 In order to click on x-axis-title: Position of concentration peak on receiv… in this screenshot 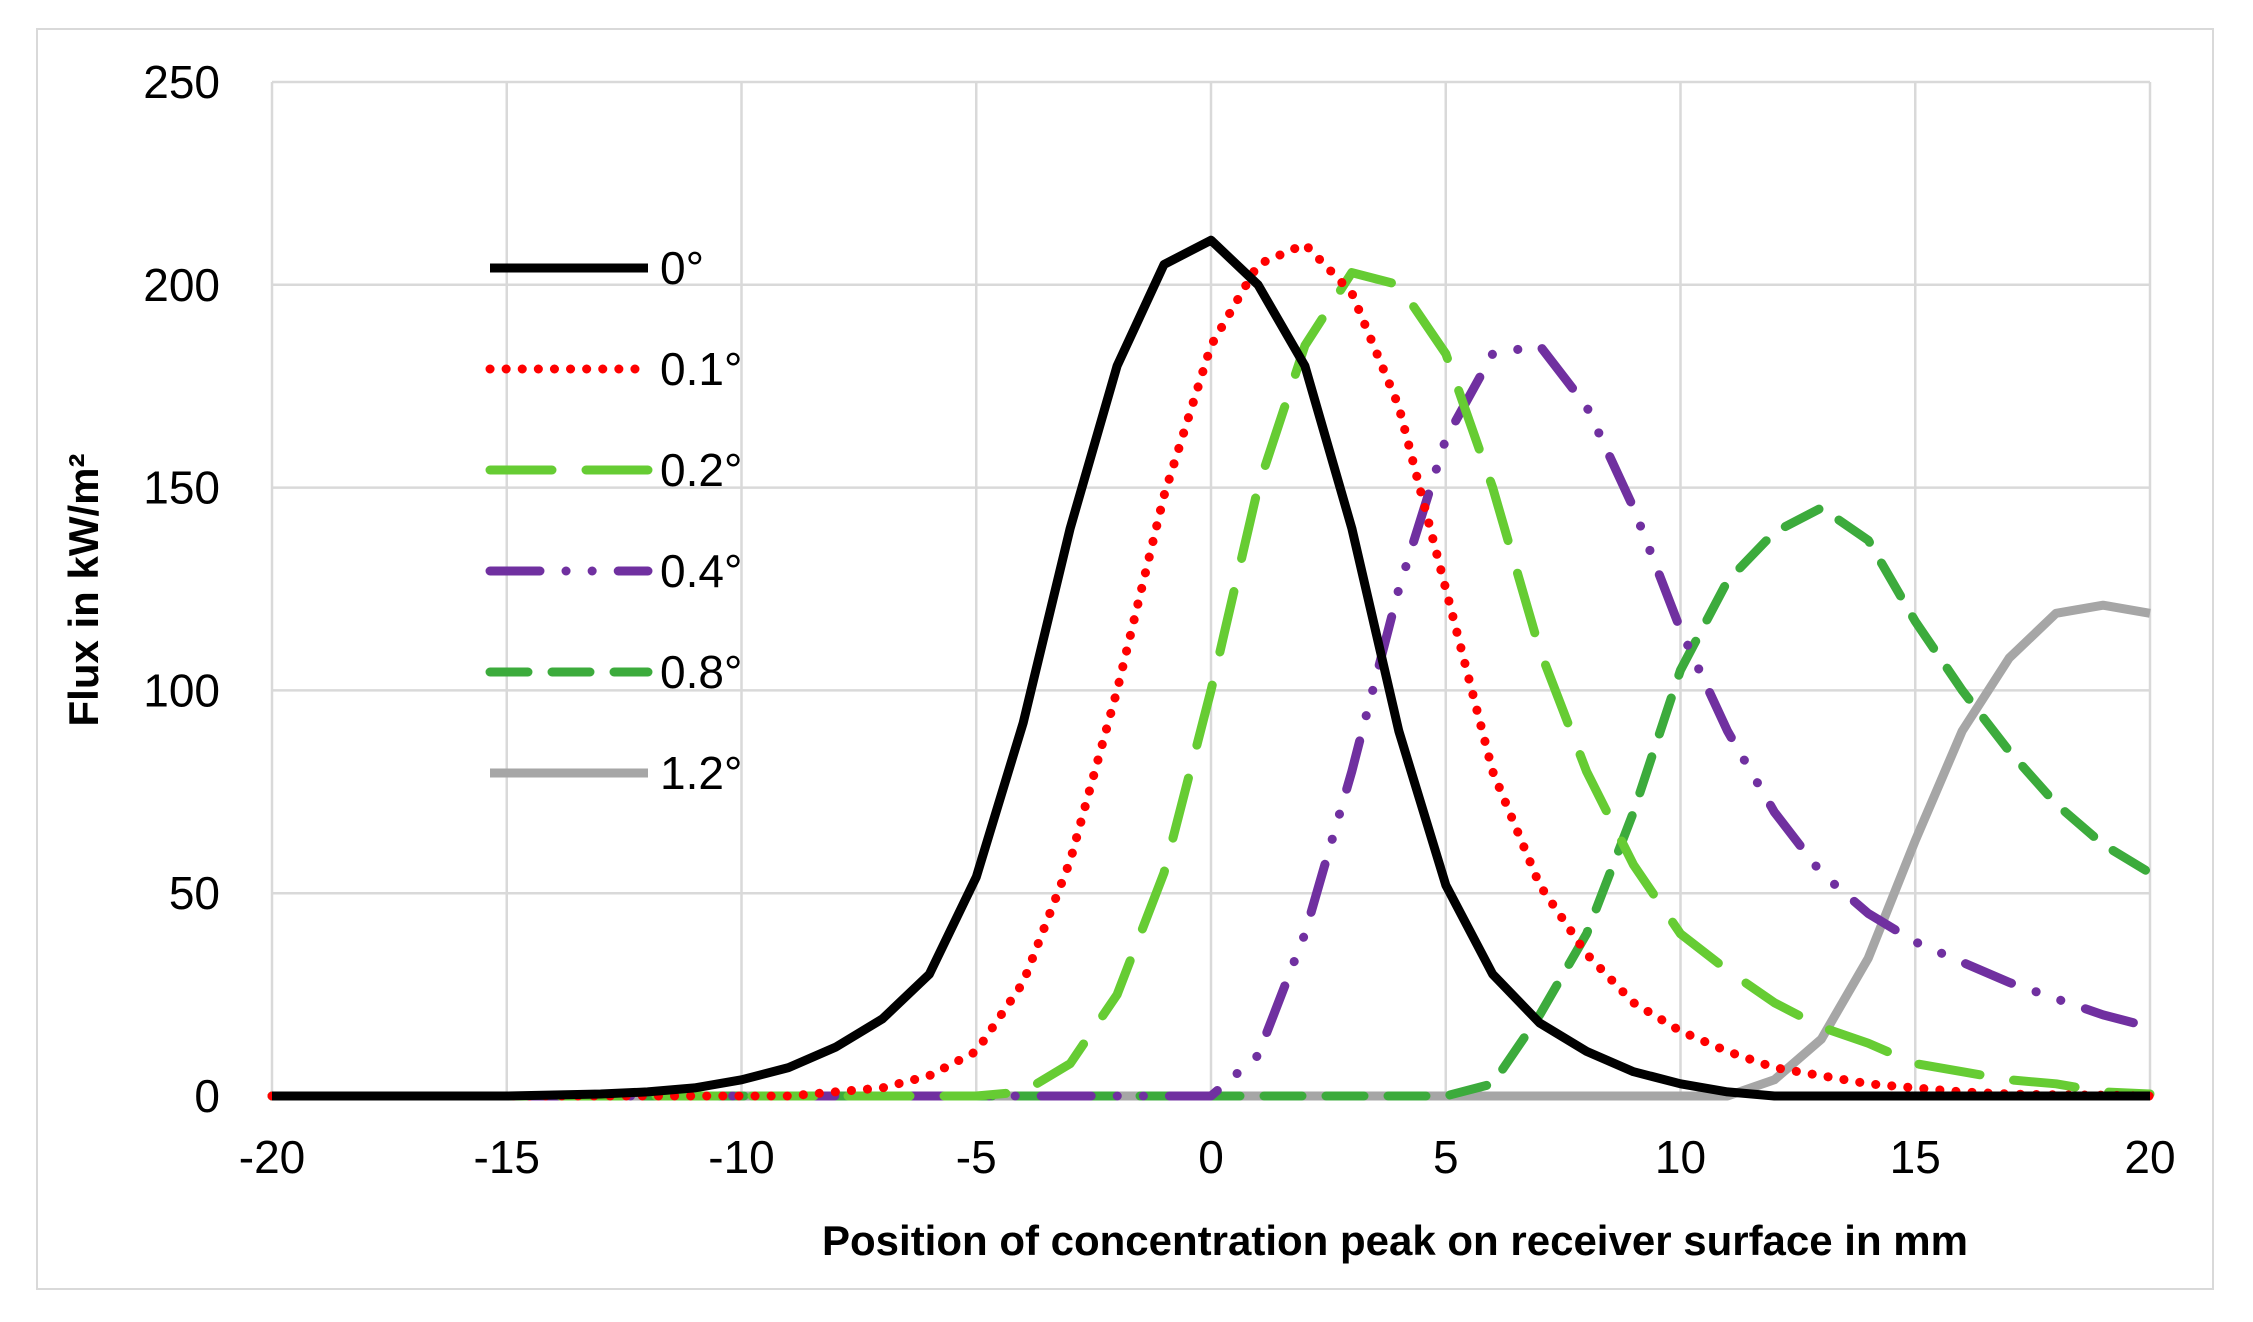, I will do `click(1395, 1240)`.